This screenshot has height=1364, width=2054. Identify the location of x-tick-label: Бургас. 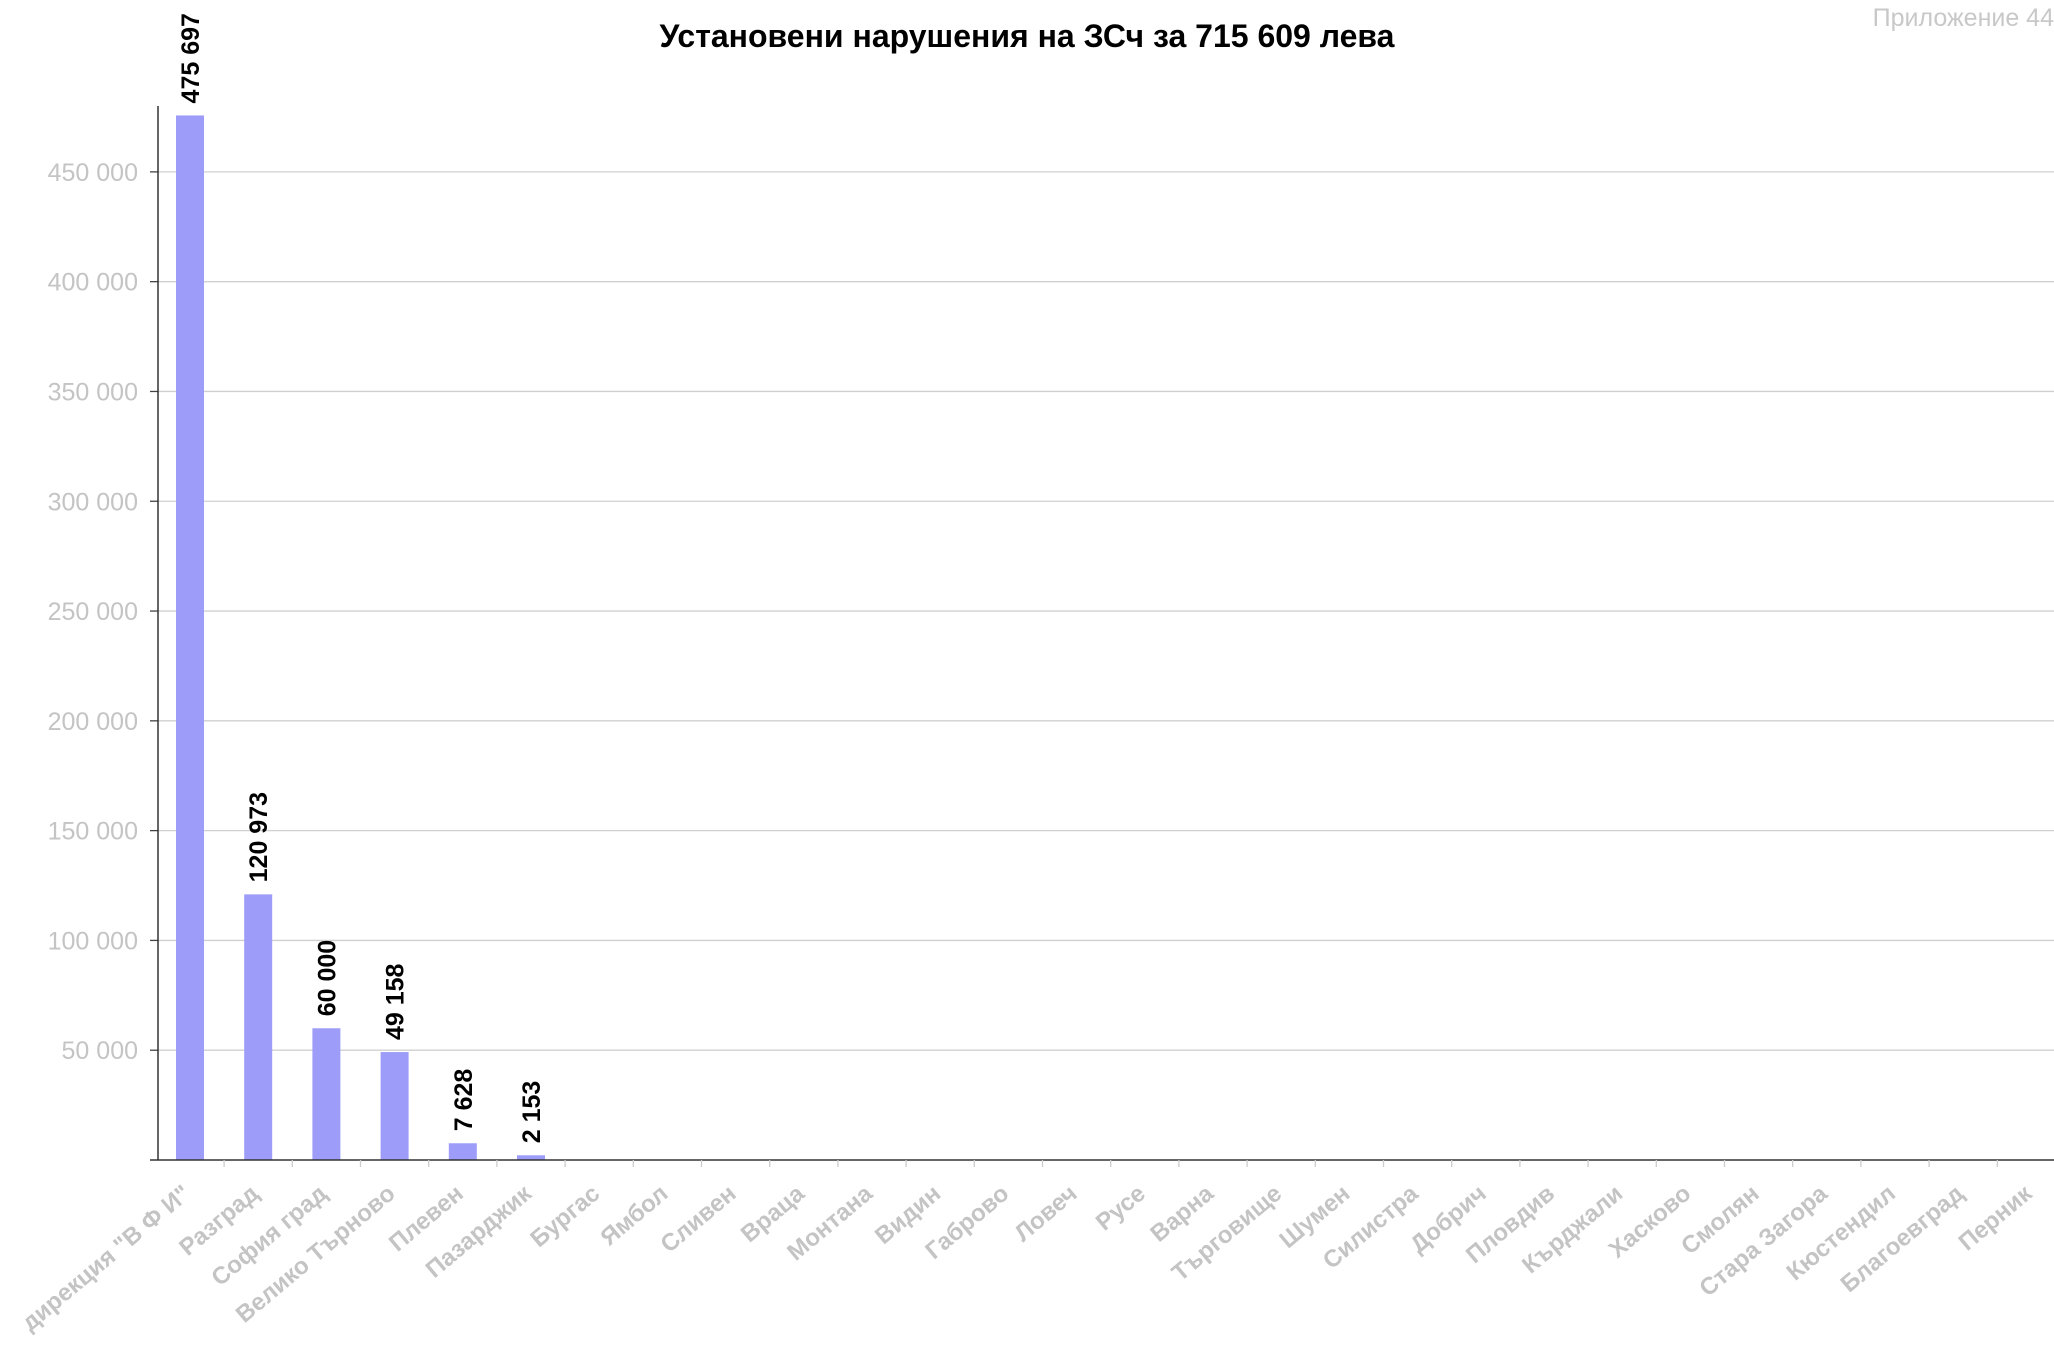
(565, 1216).